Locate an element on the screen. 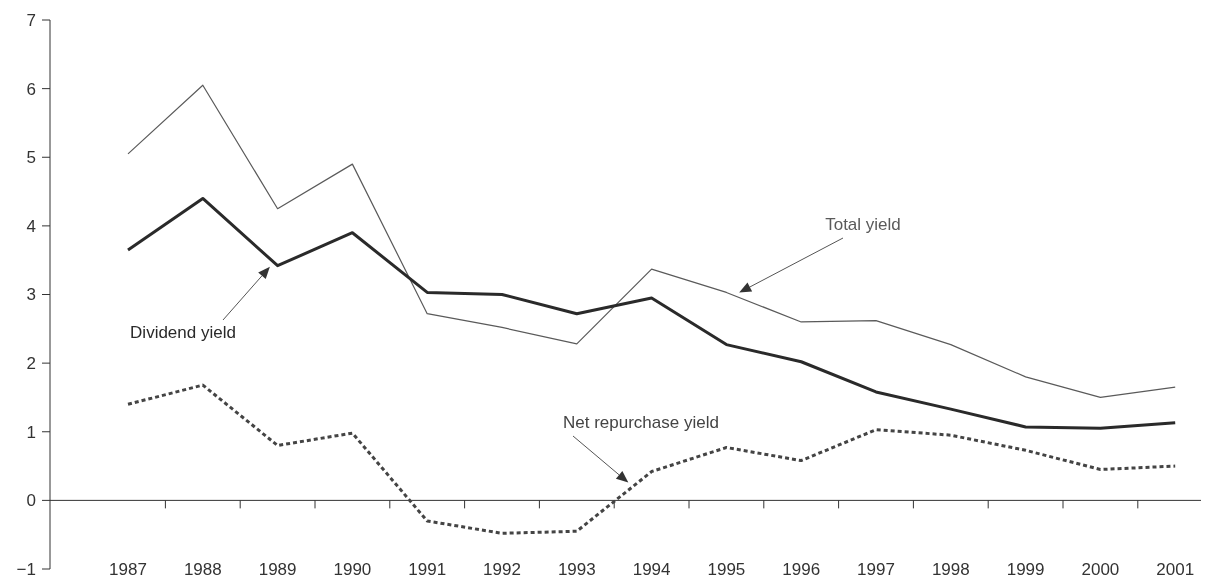  x-tick-label: 1995 is located at coordinates (726, 569).